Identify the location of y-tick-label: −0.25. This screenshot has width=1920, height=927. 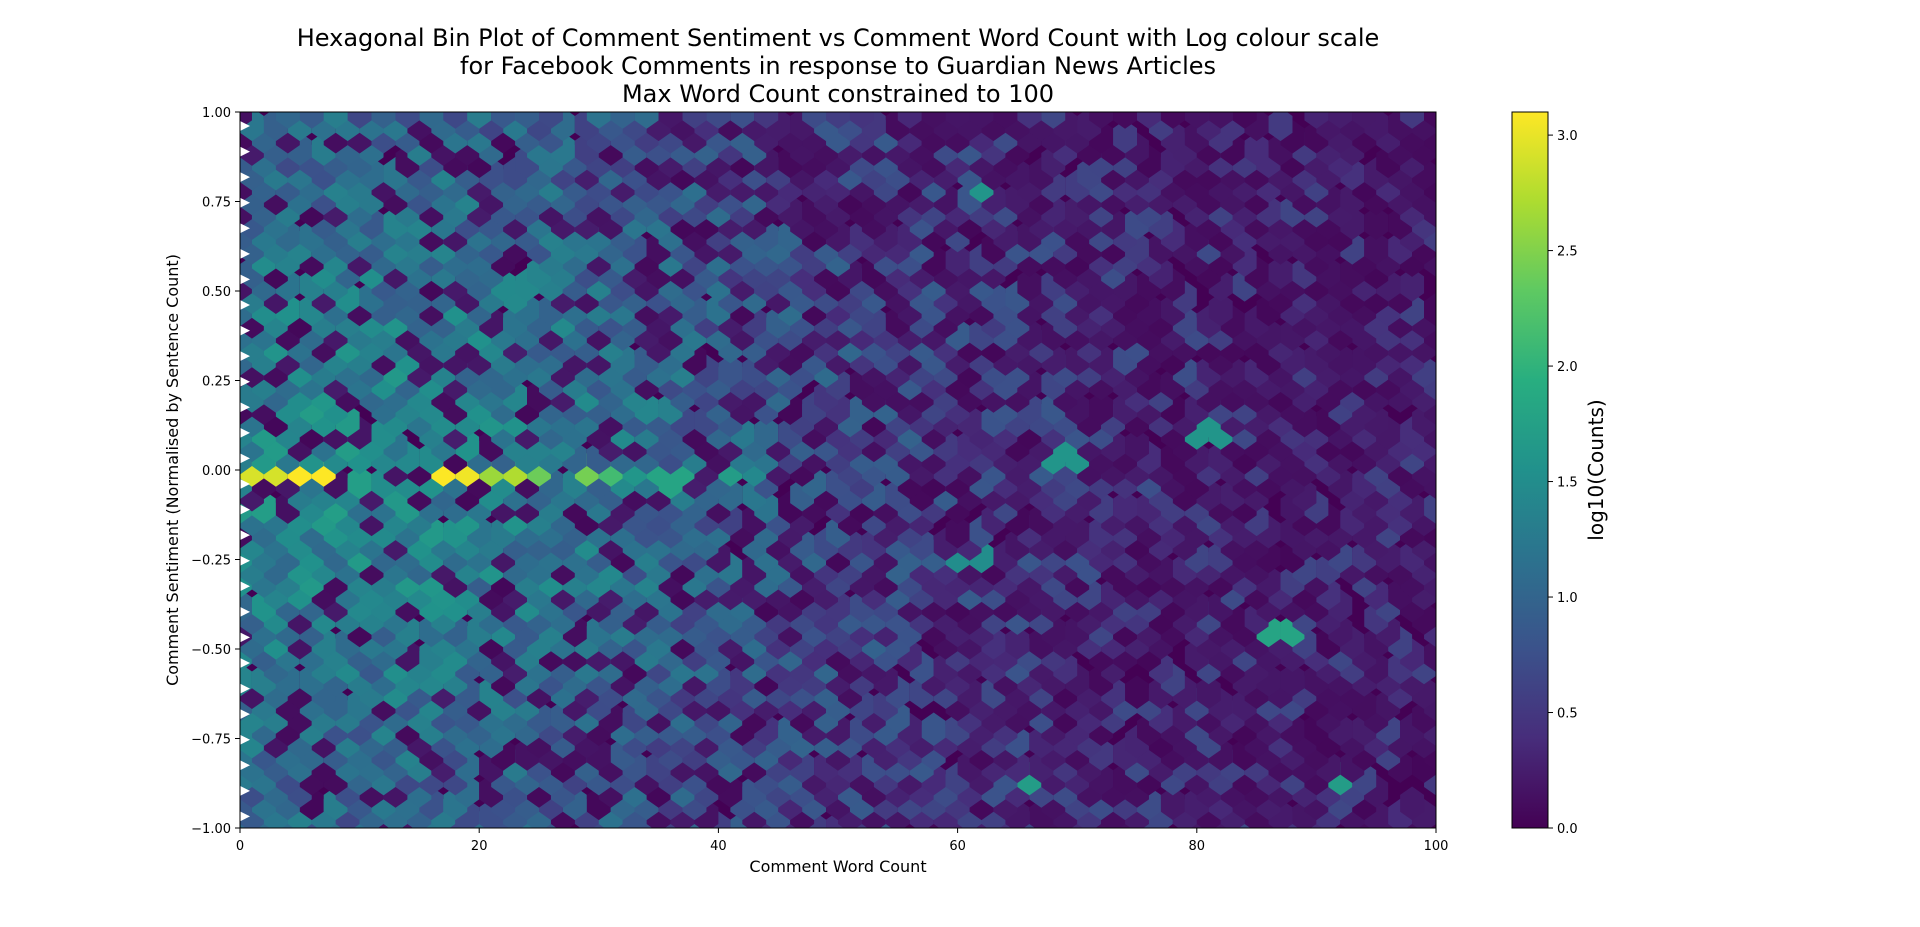
(211, 561).